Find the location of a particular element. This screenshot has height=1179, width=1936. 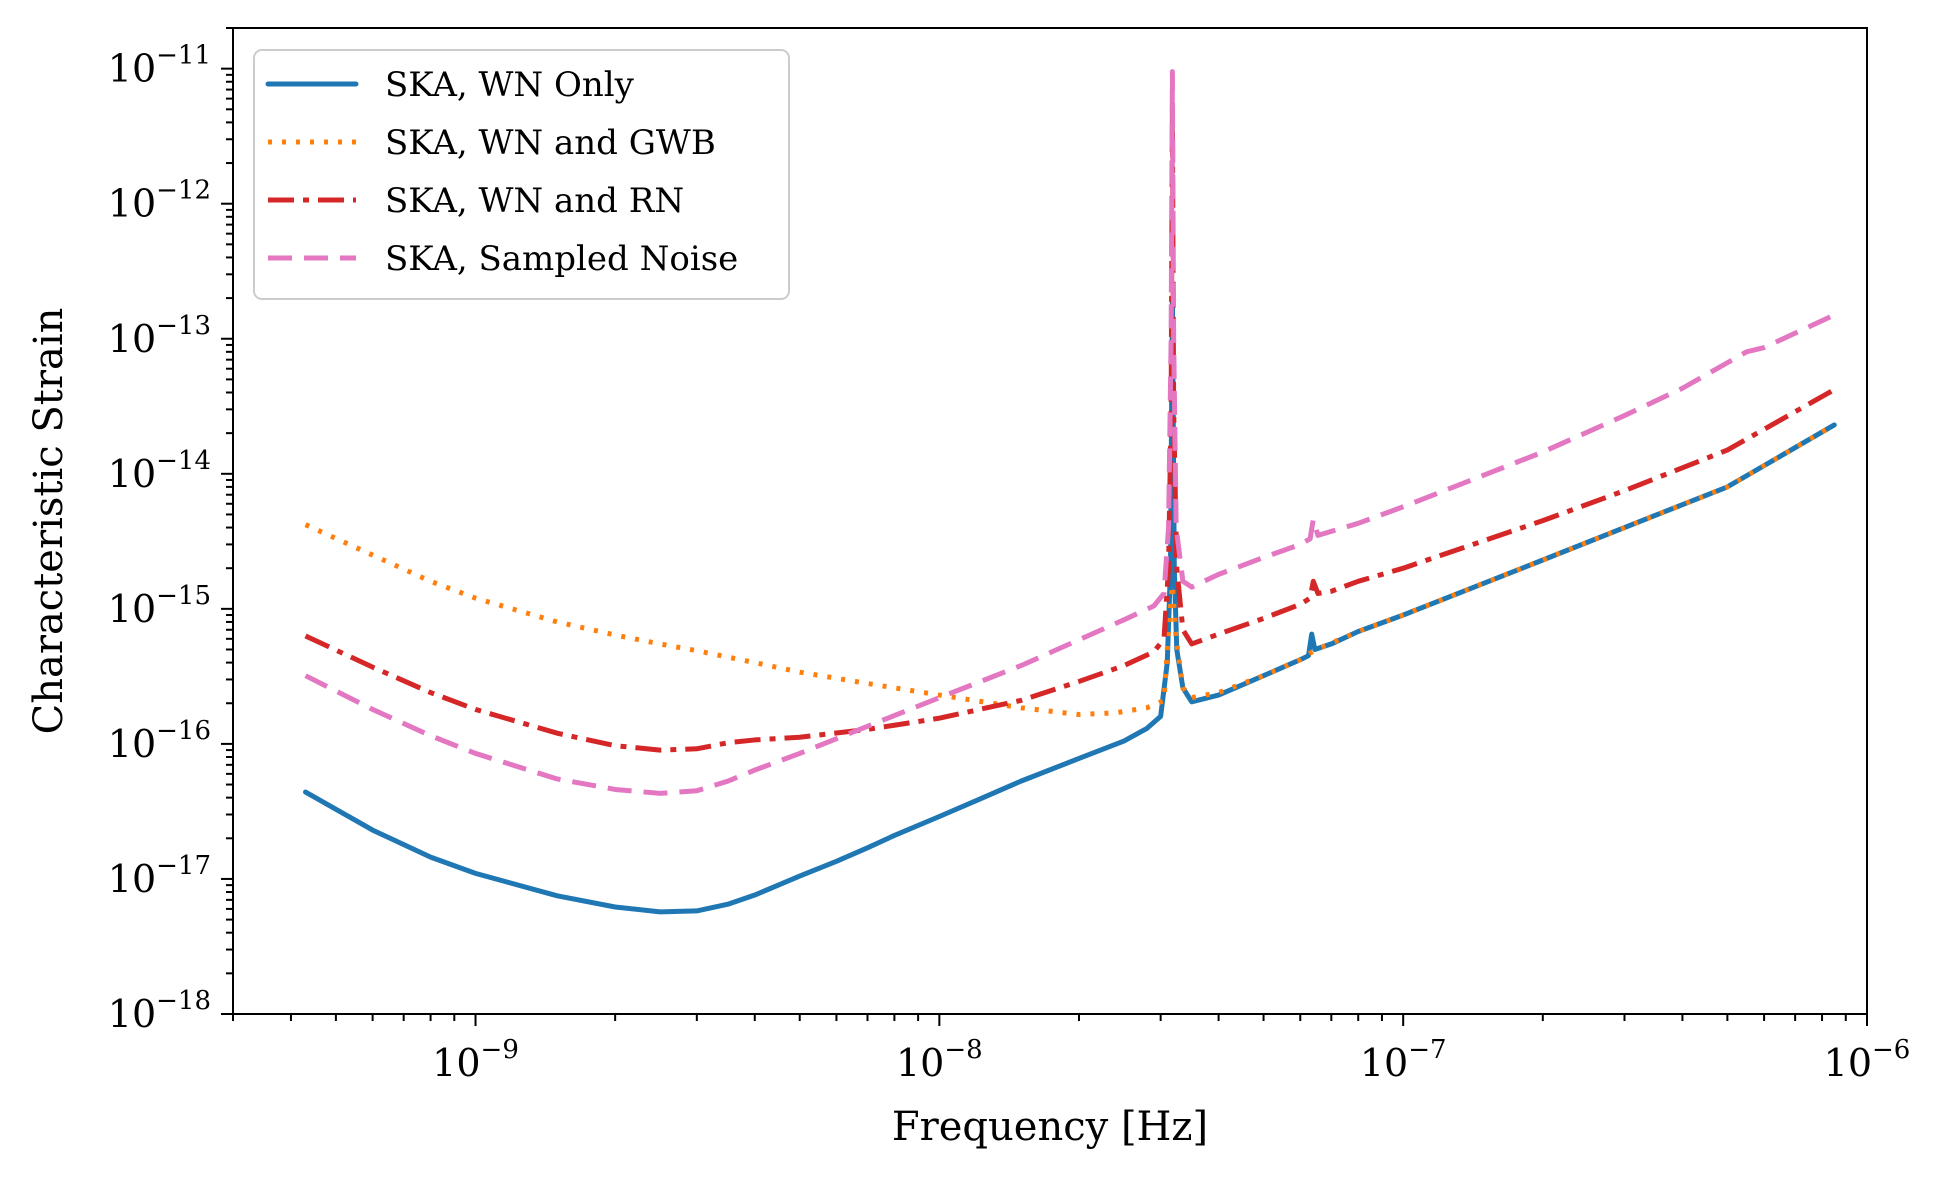

y-tick-label: 10−16 is located at coordinates (159, 741).